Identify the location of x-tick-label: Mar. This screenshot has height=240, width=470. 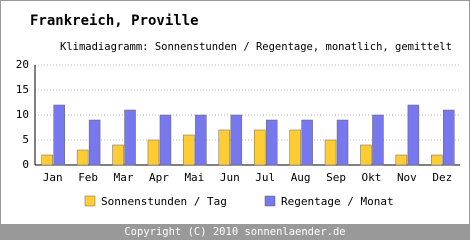
(124, 177).